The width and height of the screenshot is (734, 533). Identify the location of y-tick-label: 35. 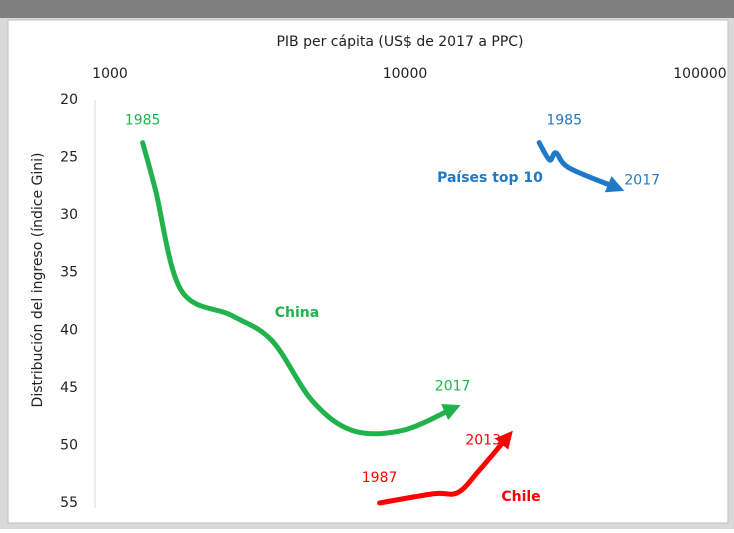
(69, 273).